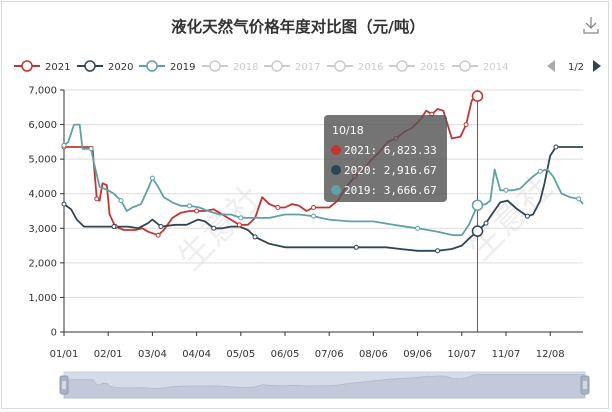  I want to click on y-tick-label: 5,000, so click(42, 160).